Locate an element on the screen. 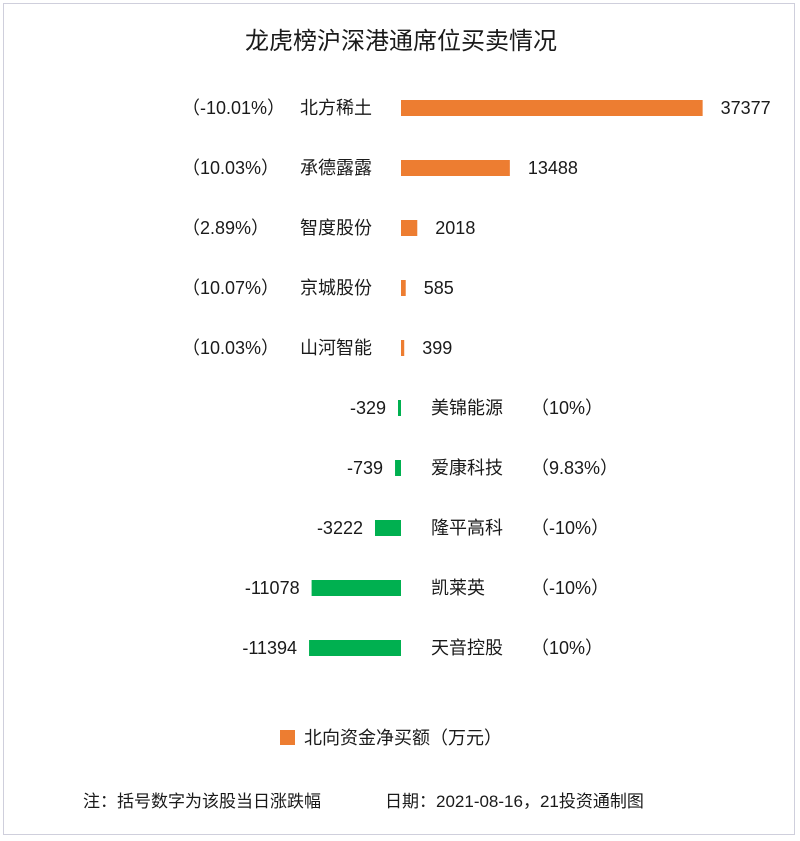  change-label: （9.83%） is located at coordinates (574, 468).